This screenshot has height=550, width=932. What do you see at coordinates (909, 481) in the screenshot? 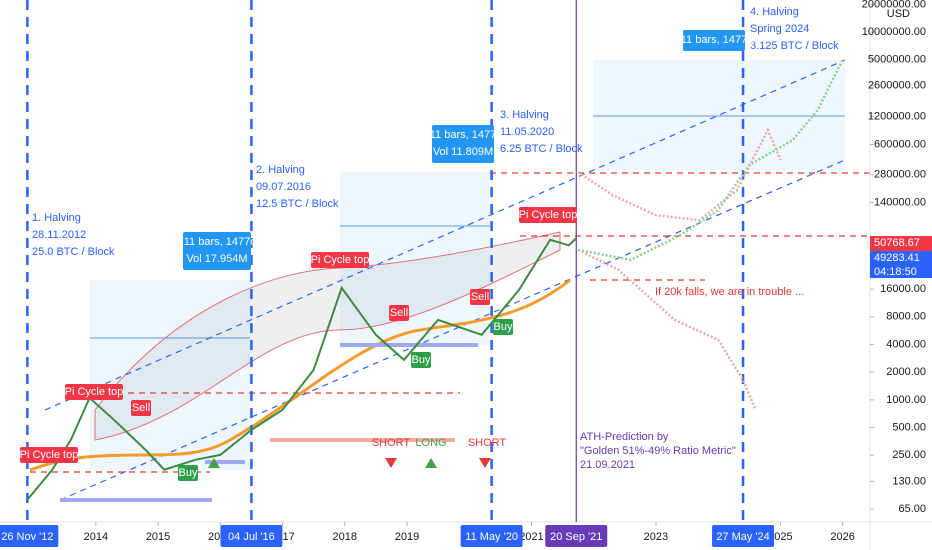
I see `y-tick-label: 130.00` at bounding box center [909, 481].